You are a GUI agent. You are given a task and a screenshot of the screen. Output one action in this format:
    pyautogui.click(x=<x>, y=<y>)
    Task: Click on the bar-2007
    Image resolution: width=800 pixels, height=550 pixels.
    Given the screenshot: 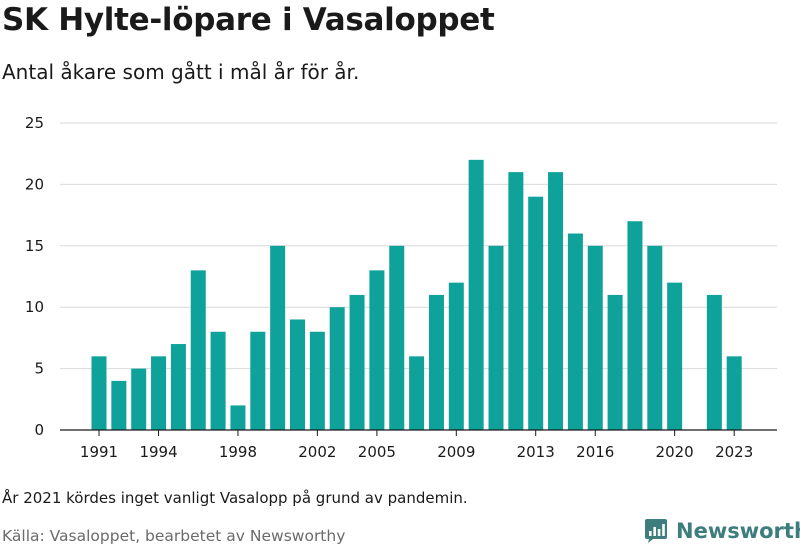 What is the action you would take?
    pyautogui.click(x=417, y=393)
    